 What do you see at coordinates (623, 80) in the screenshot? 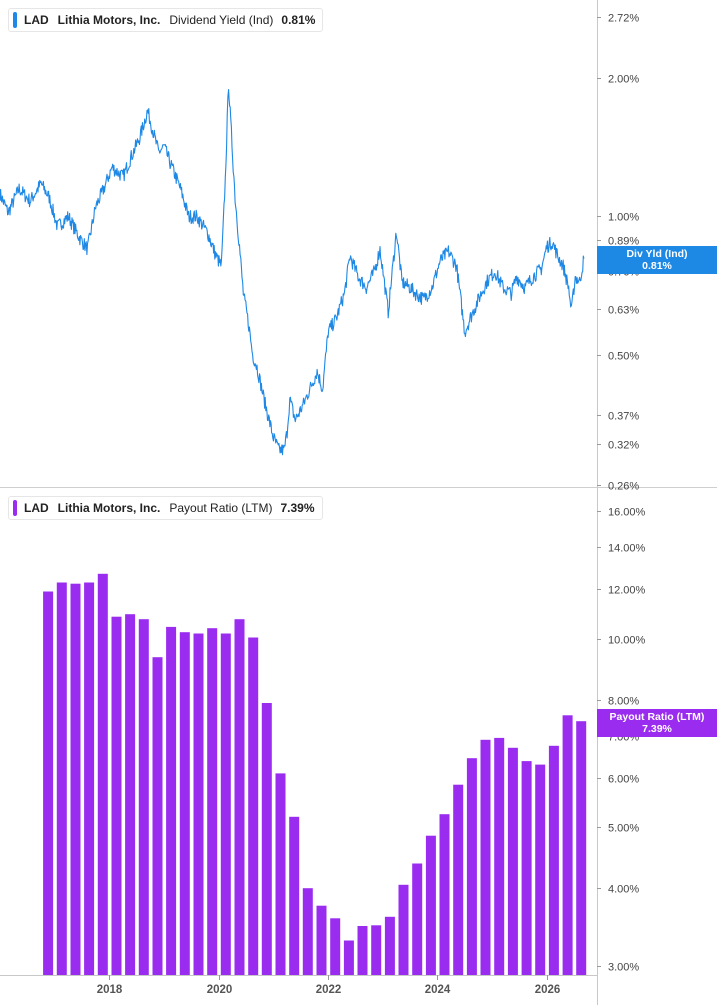
I see `y-tick-label: 2.00%` at bounding box center [623, 80].